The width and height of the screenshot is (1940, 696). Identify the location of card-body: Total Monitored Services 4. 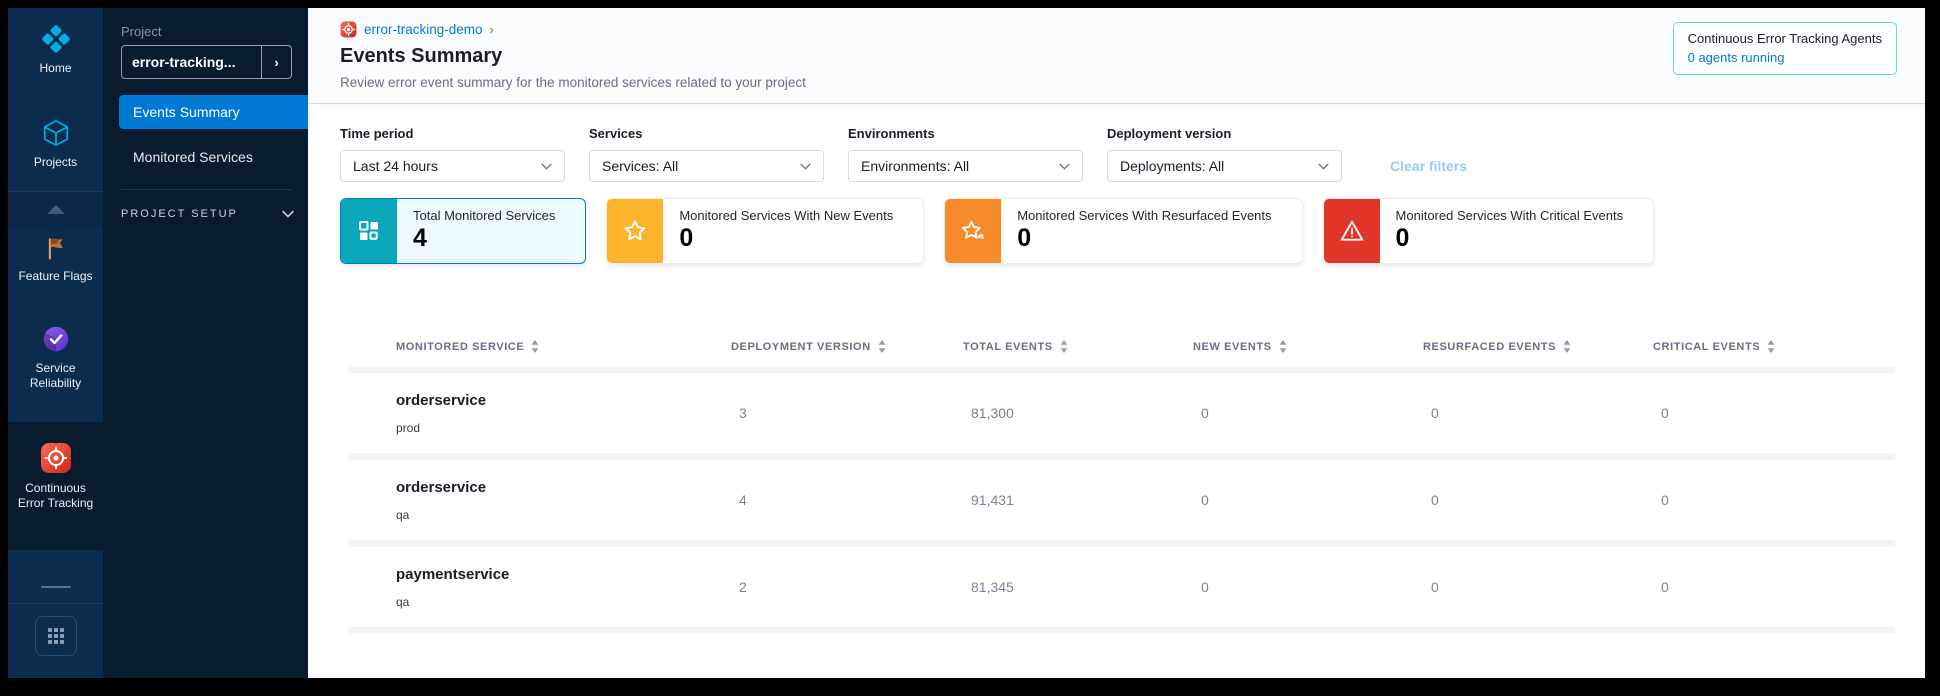
(491, 231).